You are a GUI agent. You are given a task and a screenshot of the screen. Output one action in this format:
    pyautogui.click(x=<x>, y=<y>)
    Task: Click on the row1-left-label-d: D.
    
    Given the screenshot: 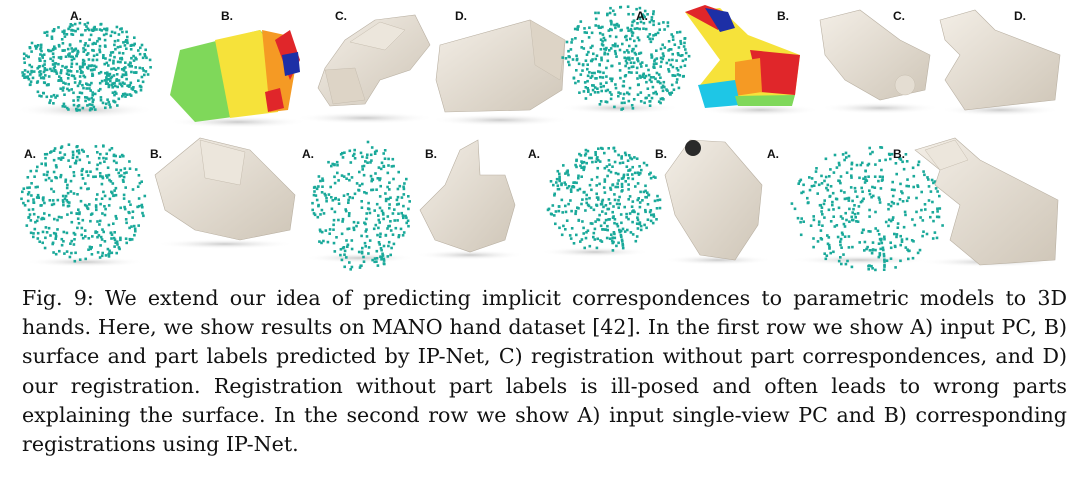 What is the action you would take?
    pyautogui.click(x=461, y=16)
    